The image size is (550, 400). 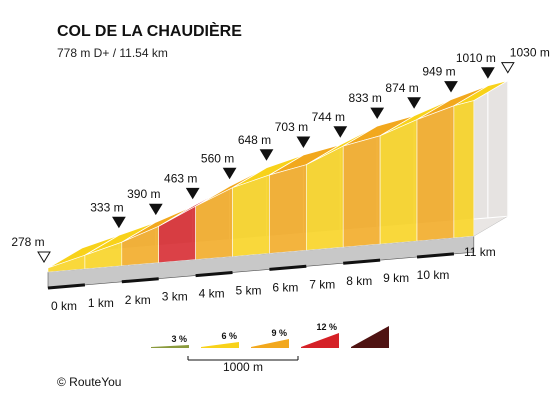 I want to click on distance-label-1: 1 km, so click(x=101, y=303).